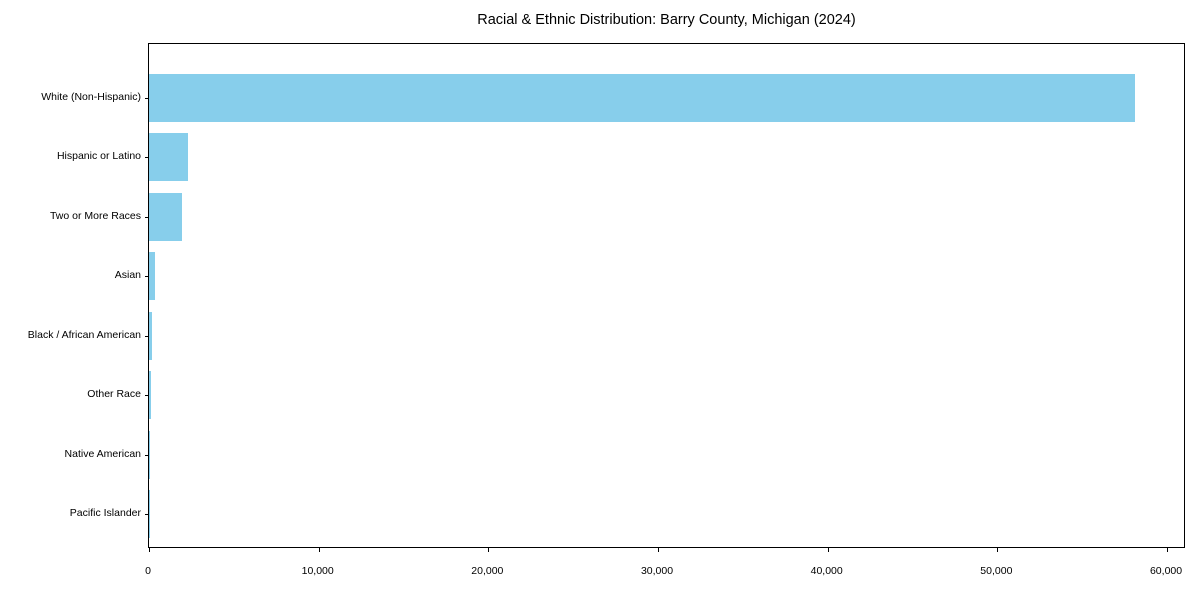 The height and width of the screenshot is (600, 1200). I want to click on x-tick-label-20-000: 20,000, so click(487, 571).